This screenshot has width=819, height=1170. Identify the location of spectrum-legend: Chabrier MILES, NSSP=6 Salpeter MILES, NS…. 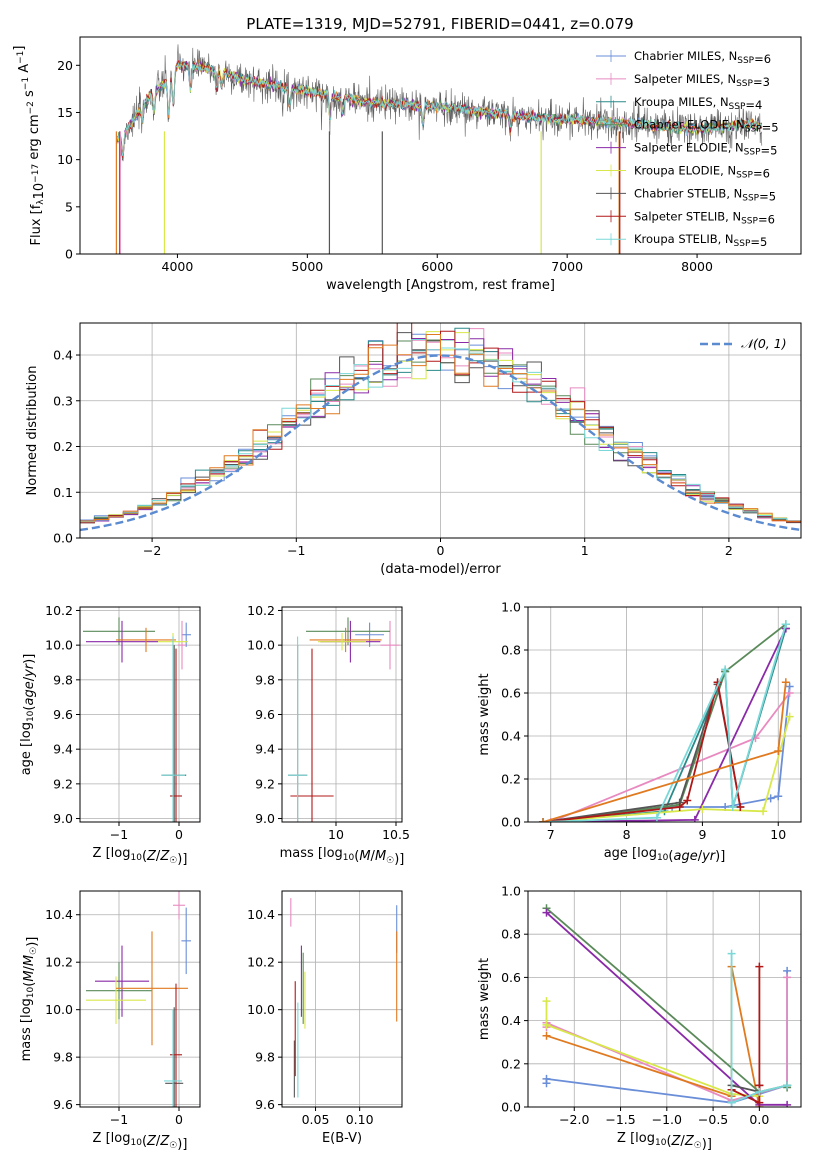
(687, 149).